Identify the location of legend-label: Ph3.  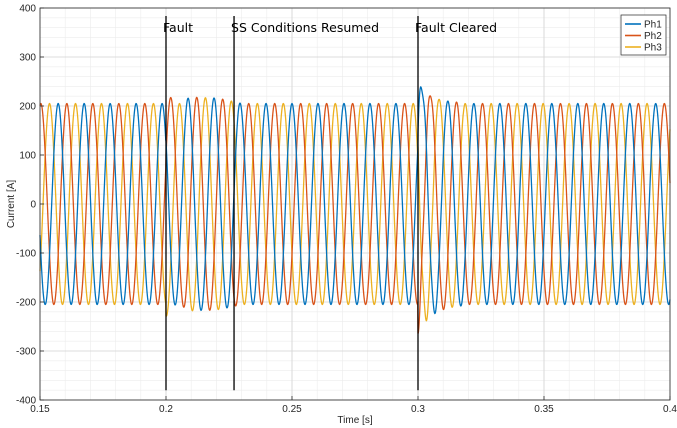
(653, 48).